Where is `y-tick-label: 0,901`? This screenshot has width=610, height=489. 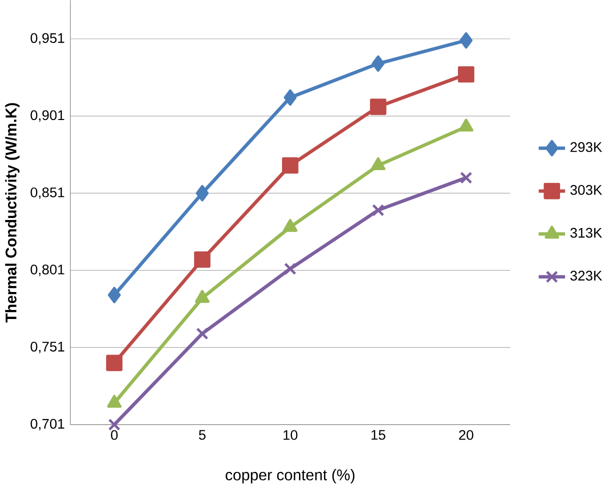 y-tick-label: 0,901 is located at coordinates (47, 116).